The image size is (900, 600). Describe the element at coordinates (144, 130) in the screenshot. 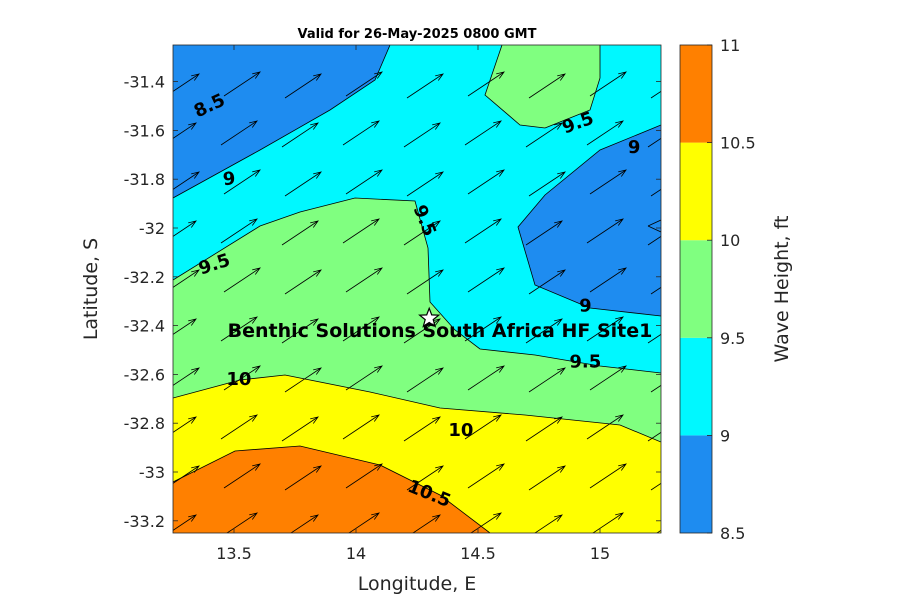

I see `y-tick-label: -31.6` at that location.